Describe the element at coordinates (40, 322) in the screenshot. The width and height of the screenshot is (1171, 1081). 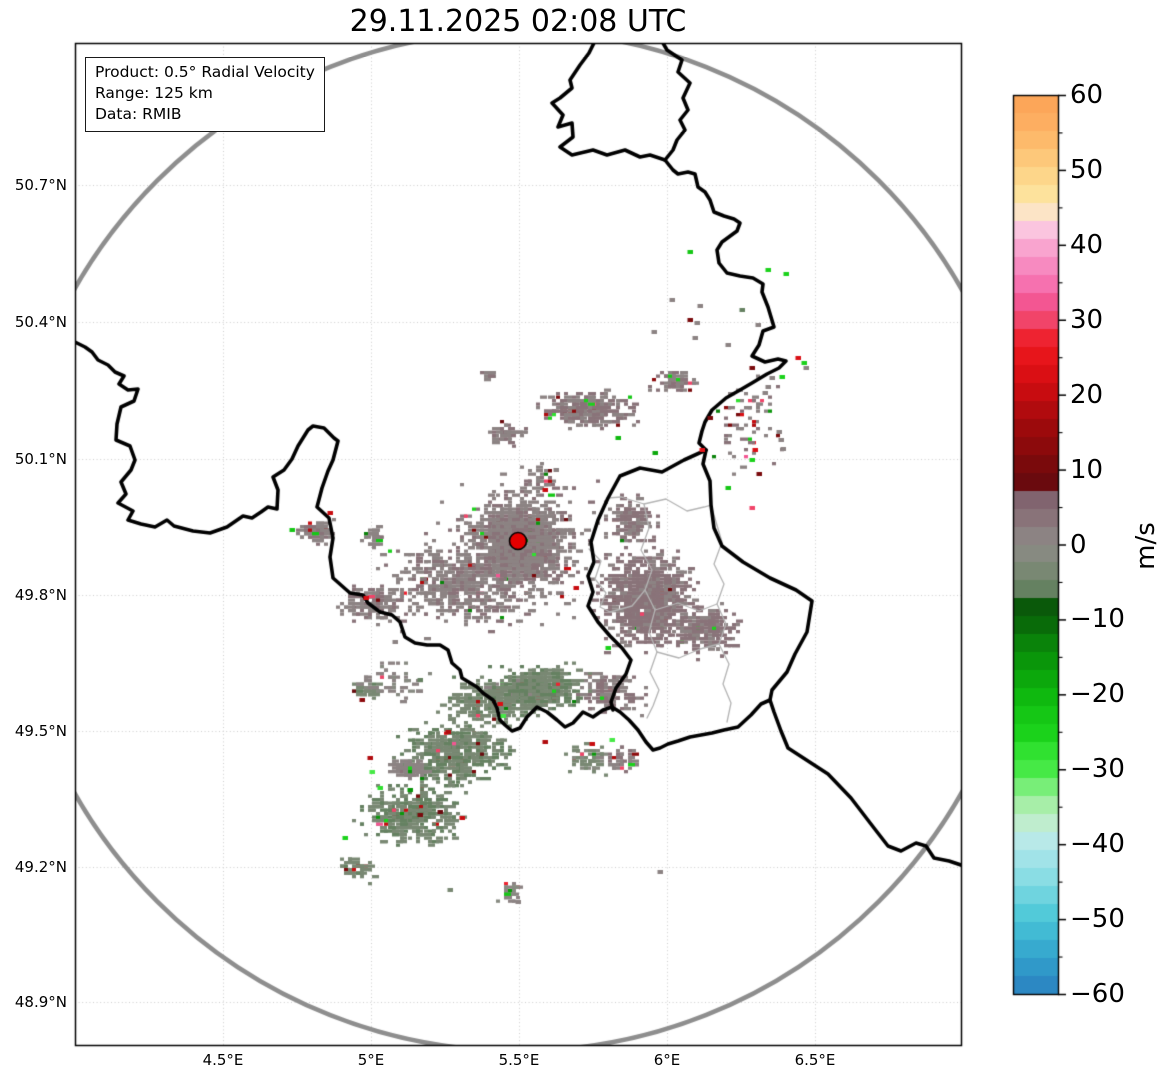
I see `y-tick-label-1: 50.4°N` at that location.